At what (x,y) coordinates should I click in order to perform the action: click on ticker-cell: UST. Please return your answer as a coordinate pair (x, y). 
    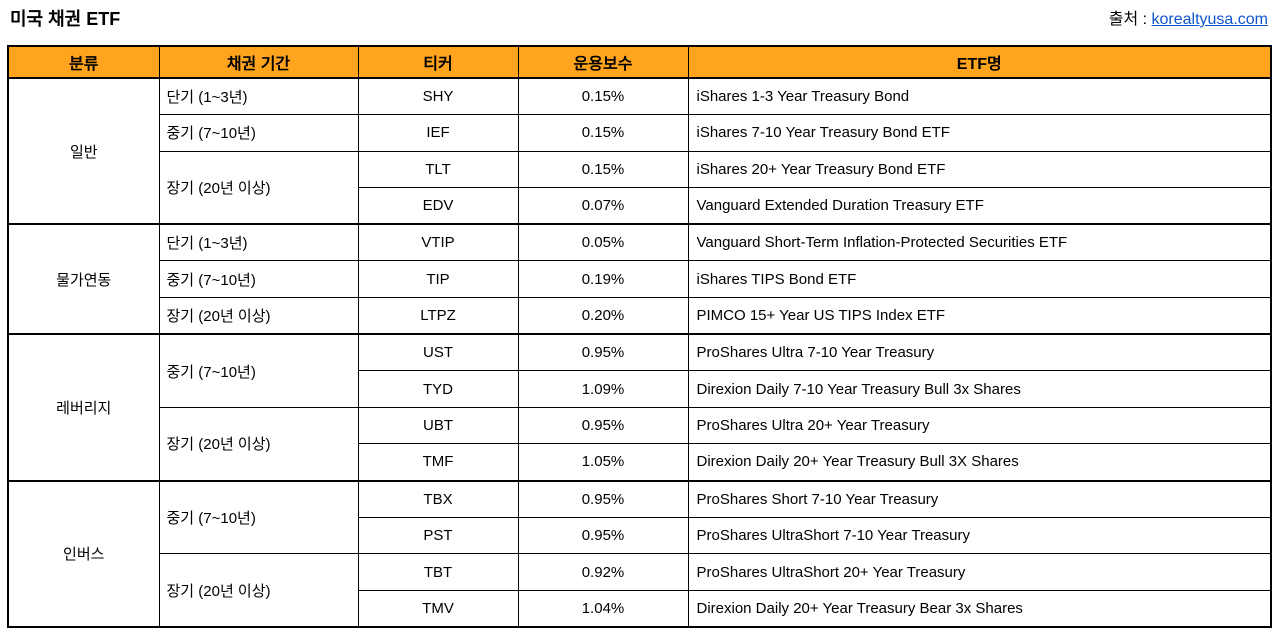
    Looking at the image, I should click on (438, 352).